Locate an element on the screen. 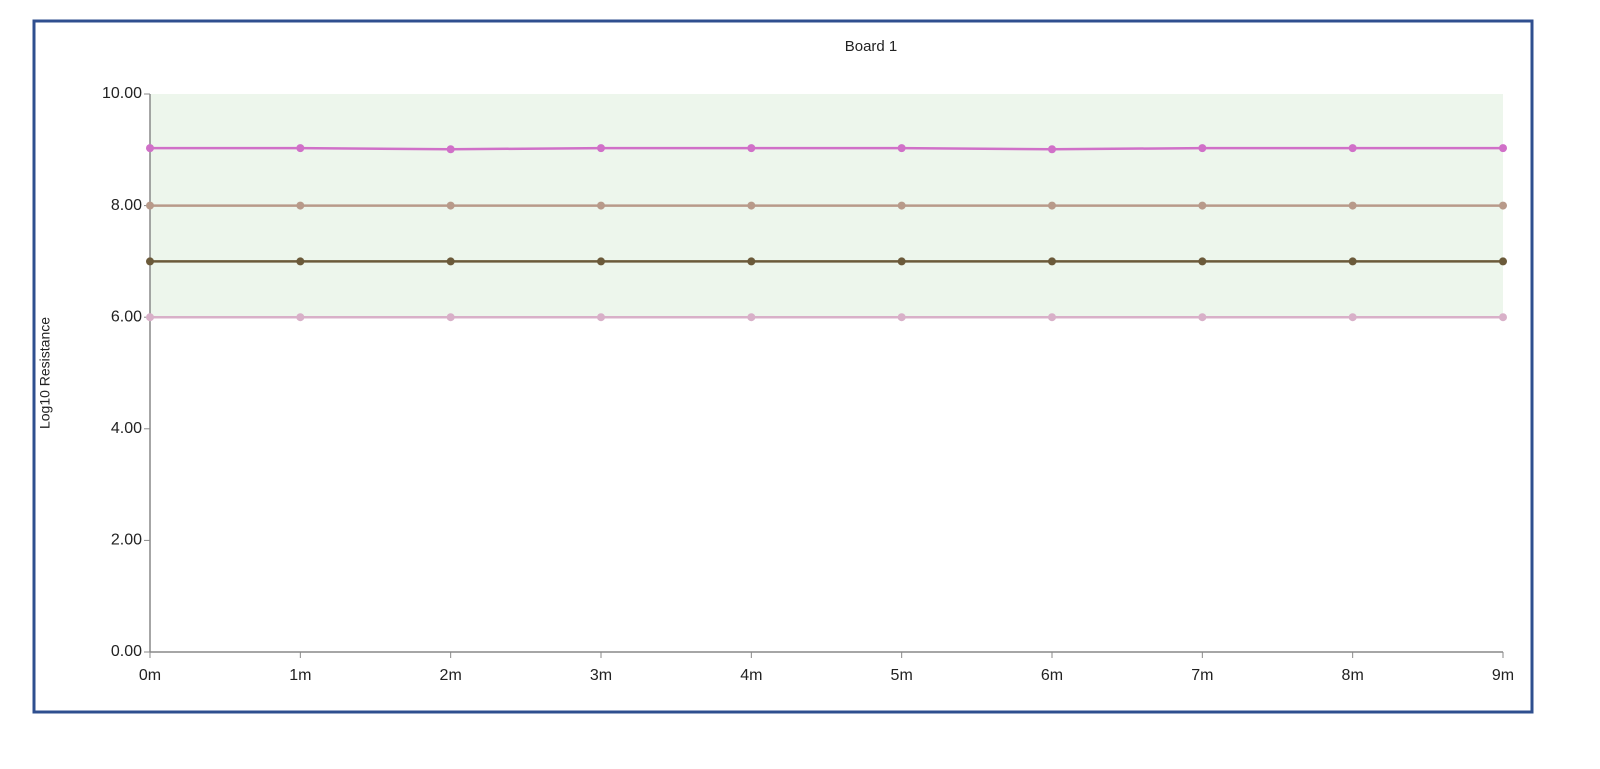 This screenshot has width=1600, height=769. y-tick-label: 0.00 is located at coordinates (126, 651).